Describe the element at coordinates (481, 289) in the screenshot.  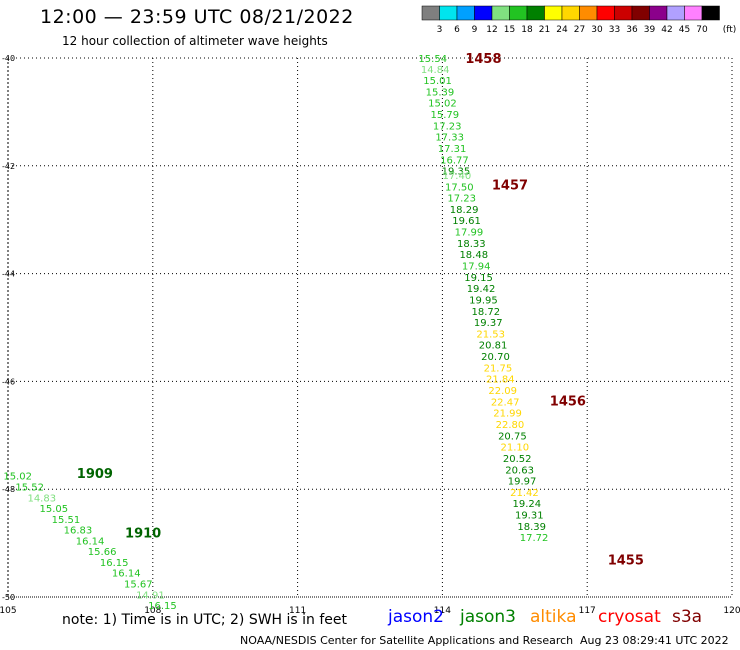
I see `wave-height-value: 19.42` at that location.